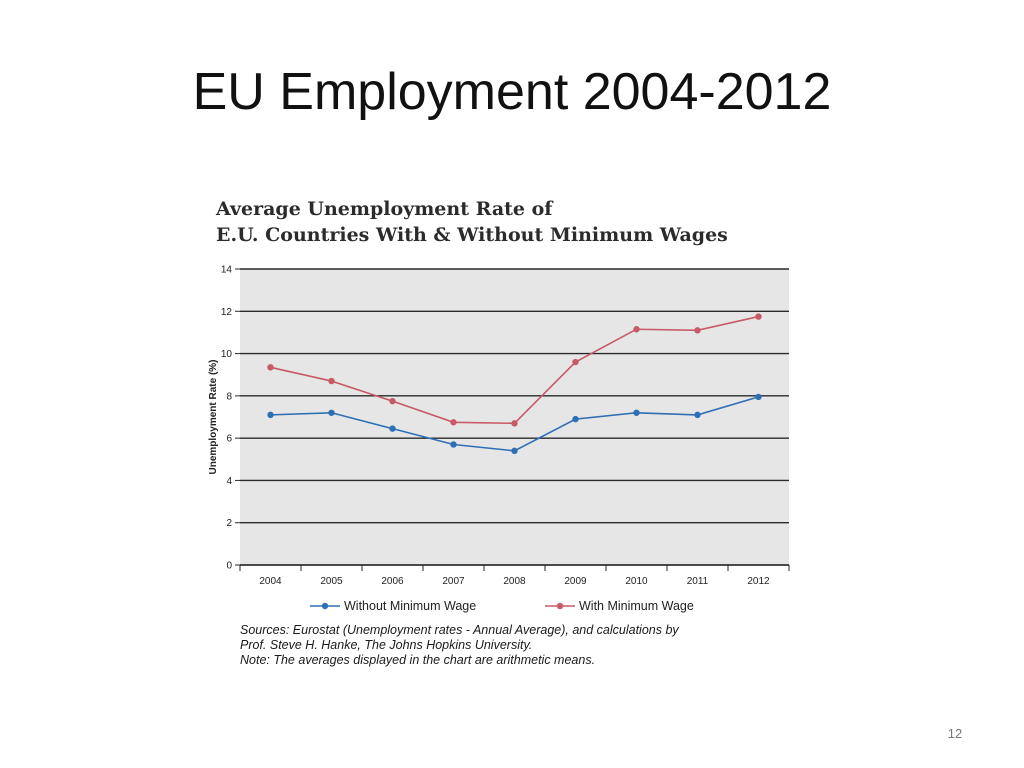 The width and height of the screenshot is (1024, 768). What do you see at coordinates (575, 581) in the screenshot?
I see `x-tick-label: 2009` at bounding box center [575, 581].